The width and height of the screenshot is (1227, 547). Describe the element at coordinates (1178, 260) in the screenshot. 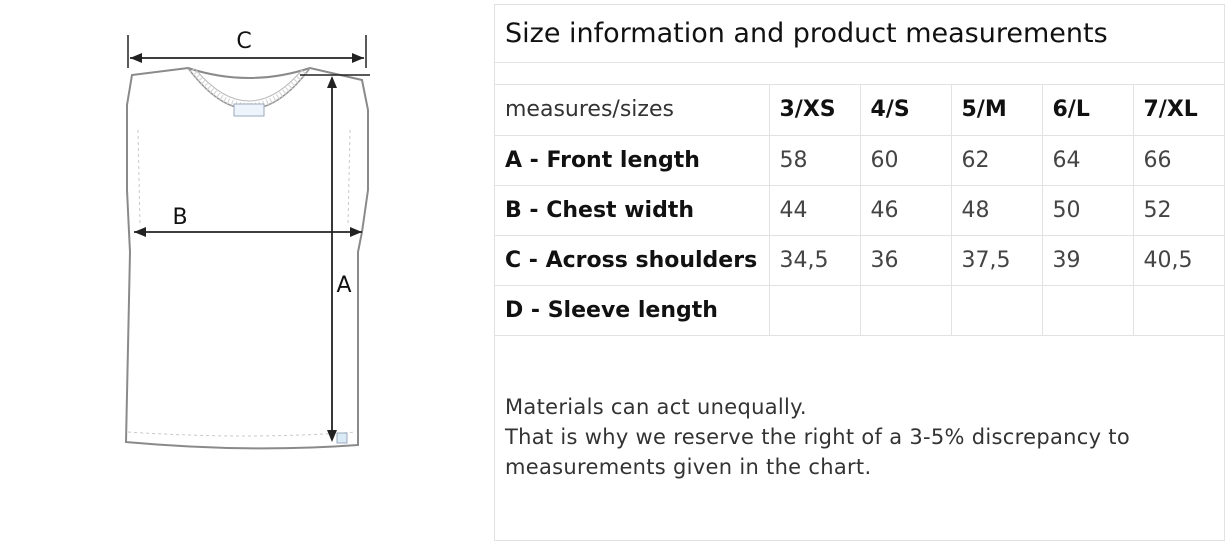

I see `value-cell: 40,5` at that location.